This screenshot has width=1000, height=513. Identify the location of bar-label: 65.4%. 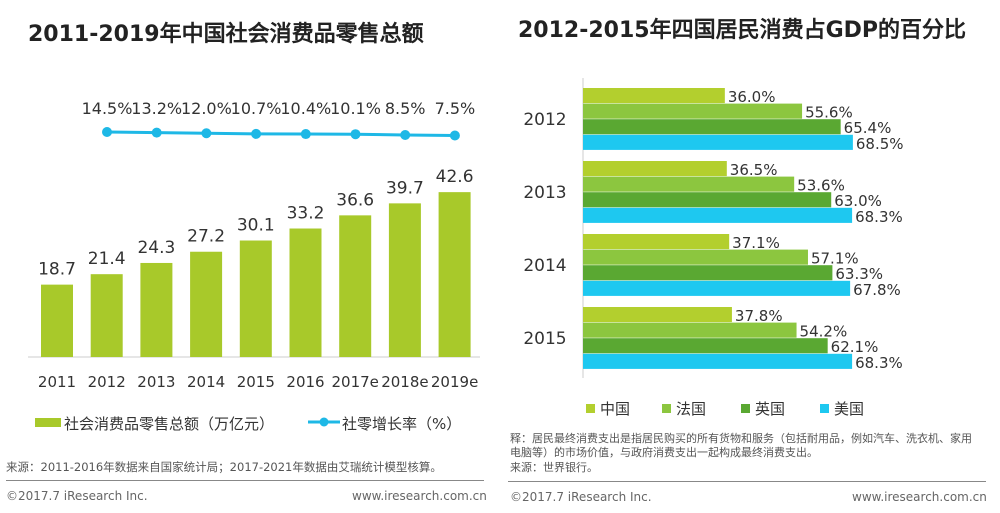
(868, 128).